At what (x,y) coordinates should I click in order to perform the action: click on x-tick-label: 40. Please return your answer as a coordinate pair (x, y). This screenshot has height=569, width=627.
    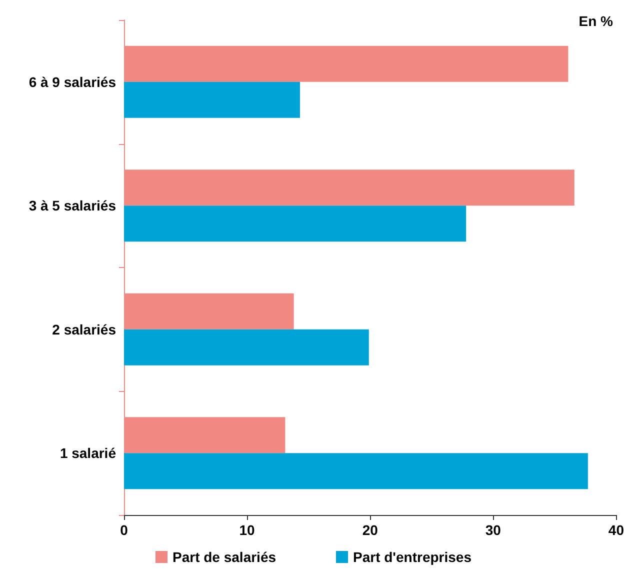
    Looking at the image, I should click on (616, 530).